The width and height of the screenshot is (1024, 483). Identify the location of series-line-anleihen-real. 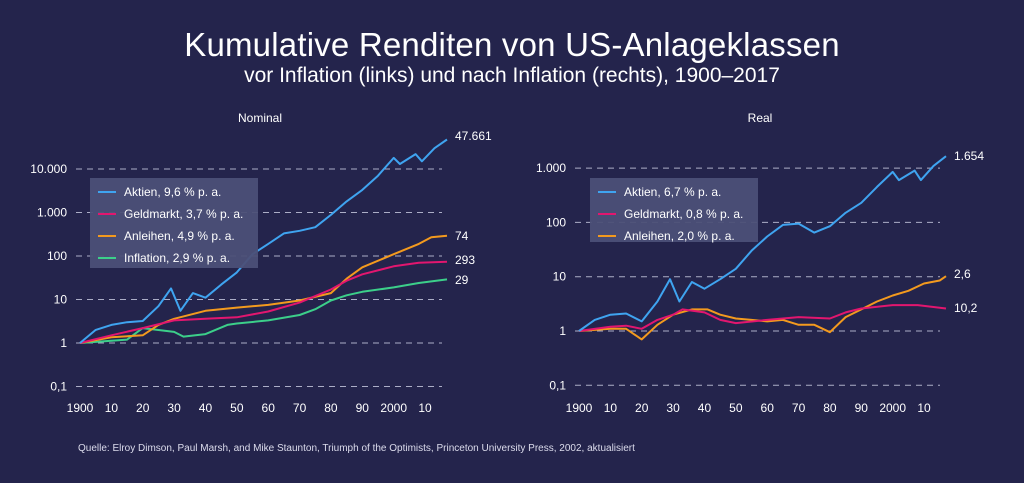
(762, 308).